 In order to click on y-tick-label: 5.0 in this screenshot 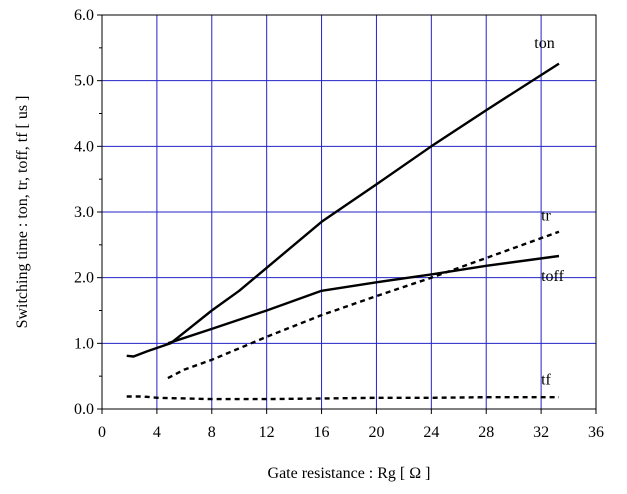, I will do `click(84, 81)`.